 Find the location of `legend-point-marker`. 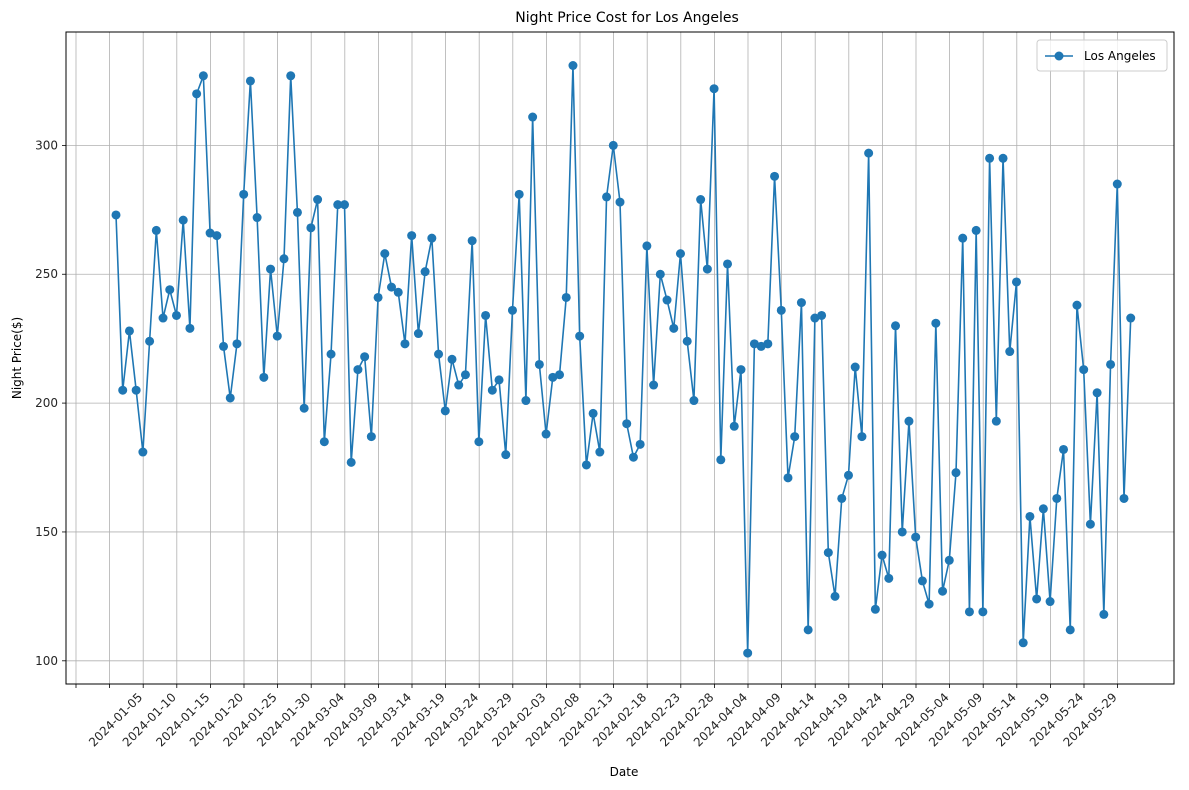

legend-point-marker is located at coordinates (1059, 56).